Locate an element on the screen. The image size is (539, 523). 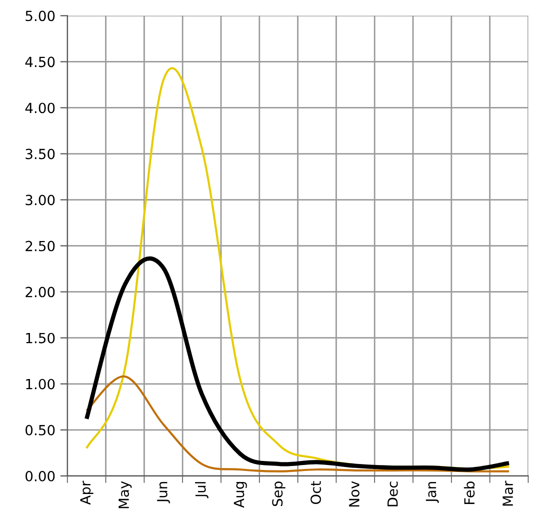
x-tick-label: Jul is located at coordinates (201, 490).